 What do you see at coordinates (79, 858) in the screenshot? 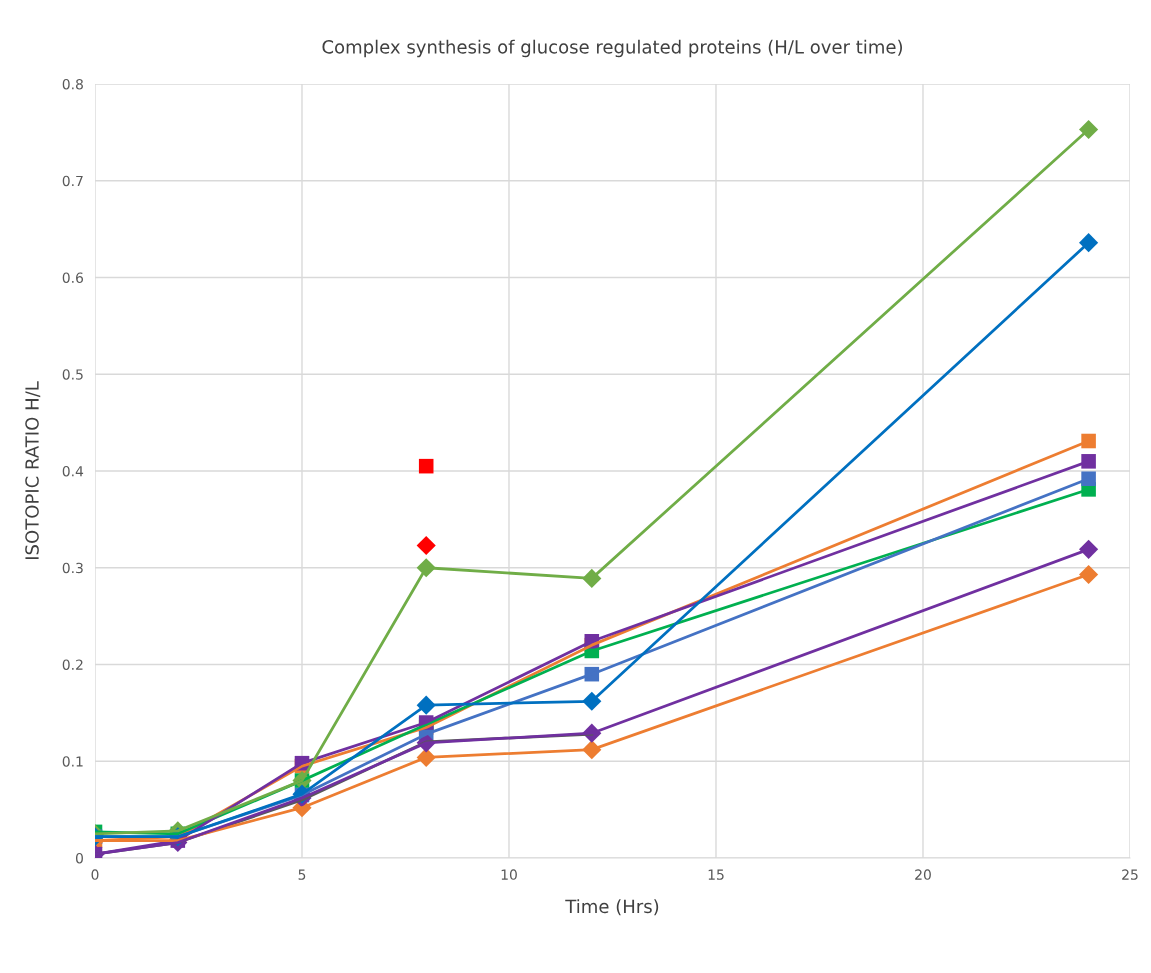
I see `y-tick-label: 0` at bounding box center [79, 858].